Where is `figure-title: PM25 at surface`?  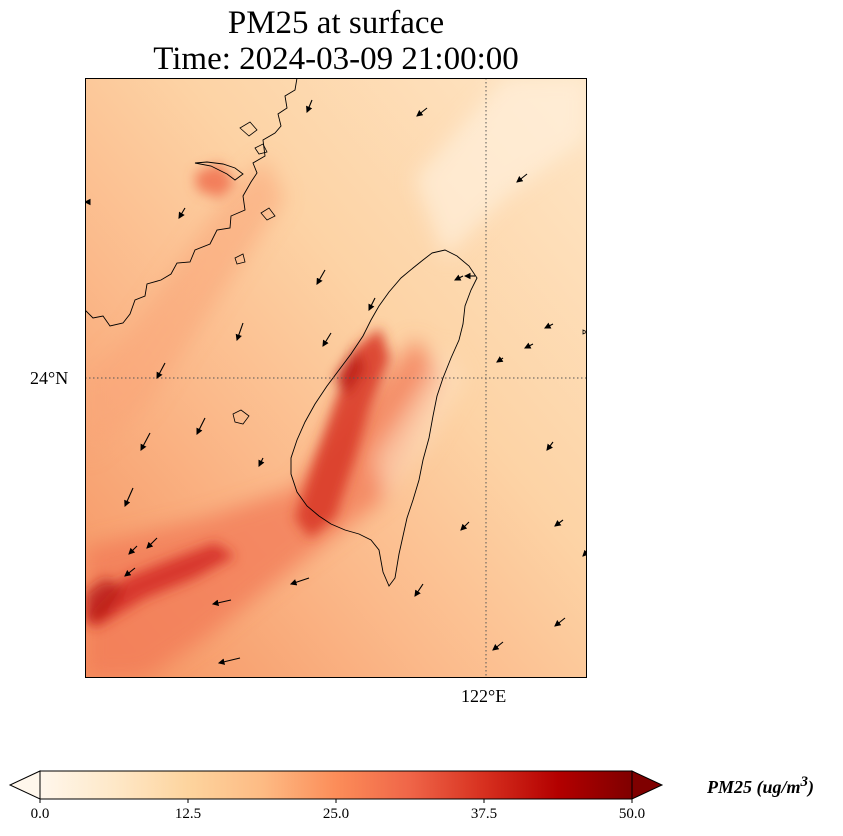 figure-title: PM25 at surface is located at coordinates (336, 23).